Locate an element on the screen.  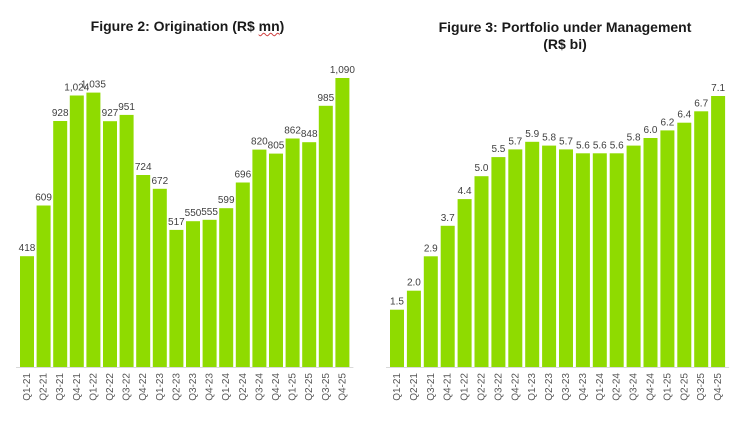
data-label: 550 is located at coordinates (193, 213).